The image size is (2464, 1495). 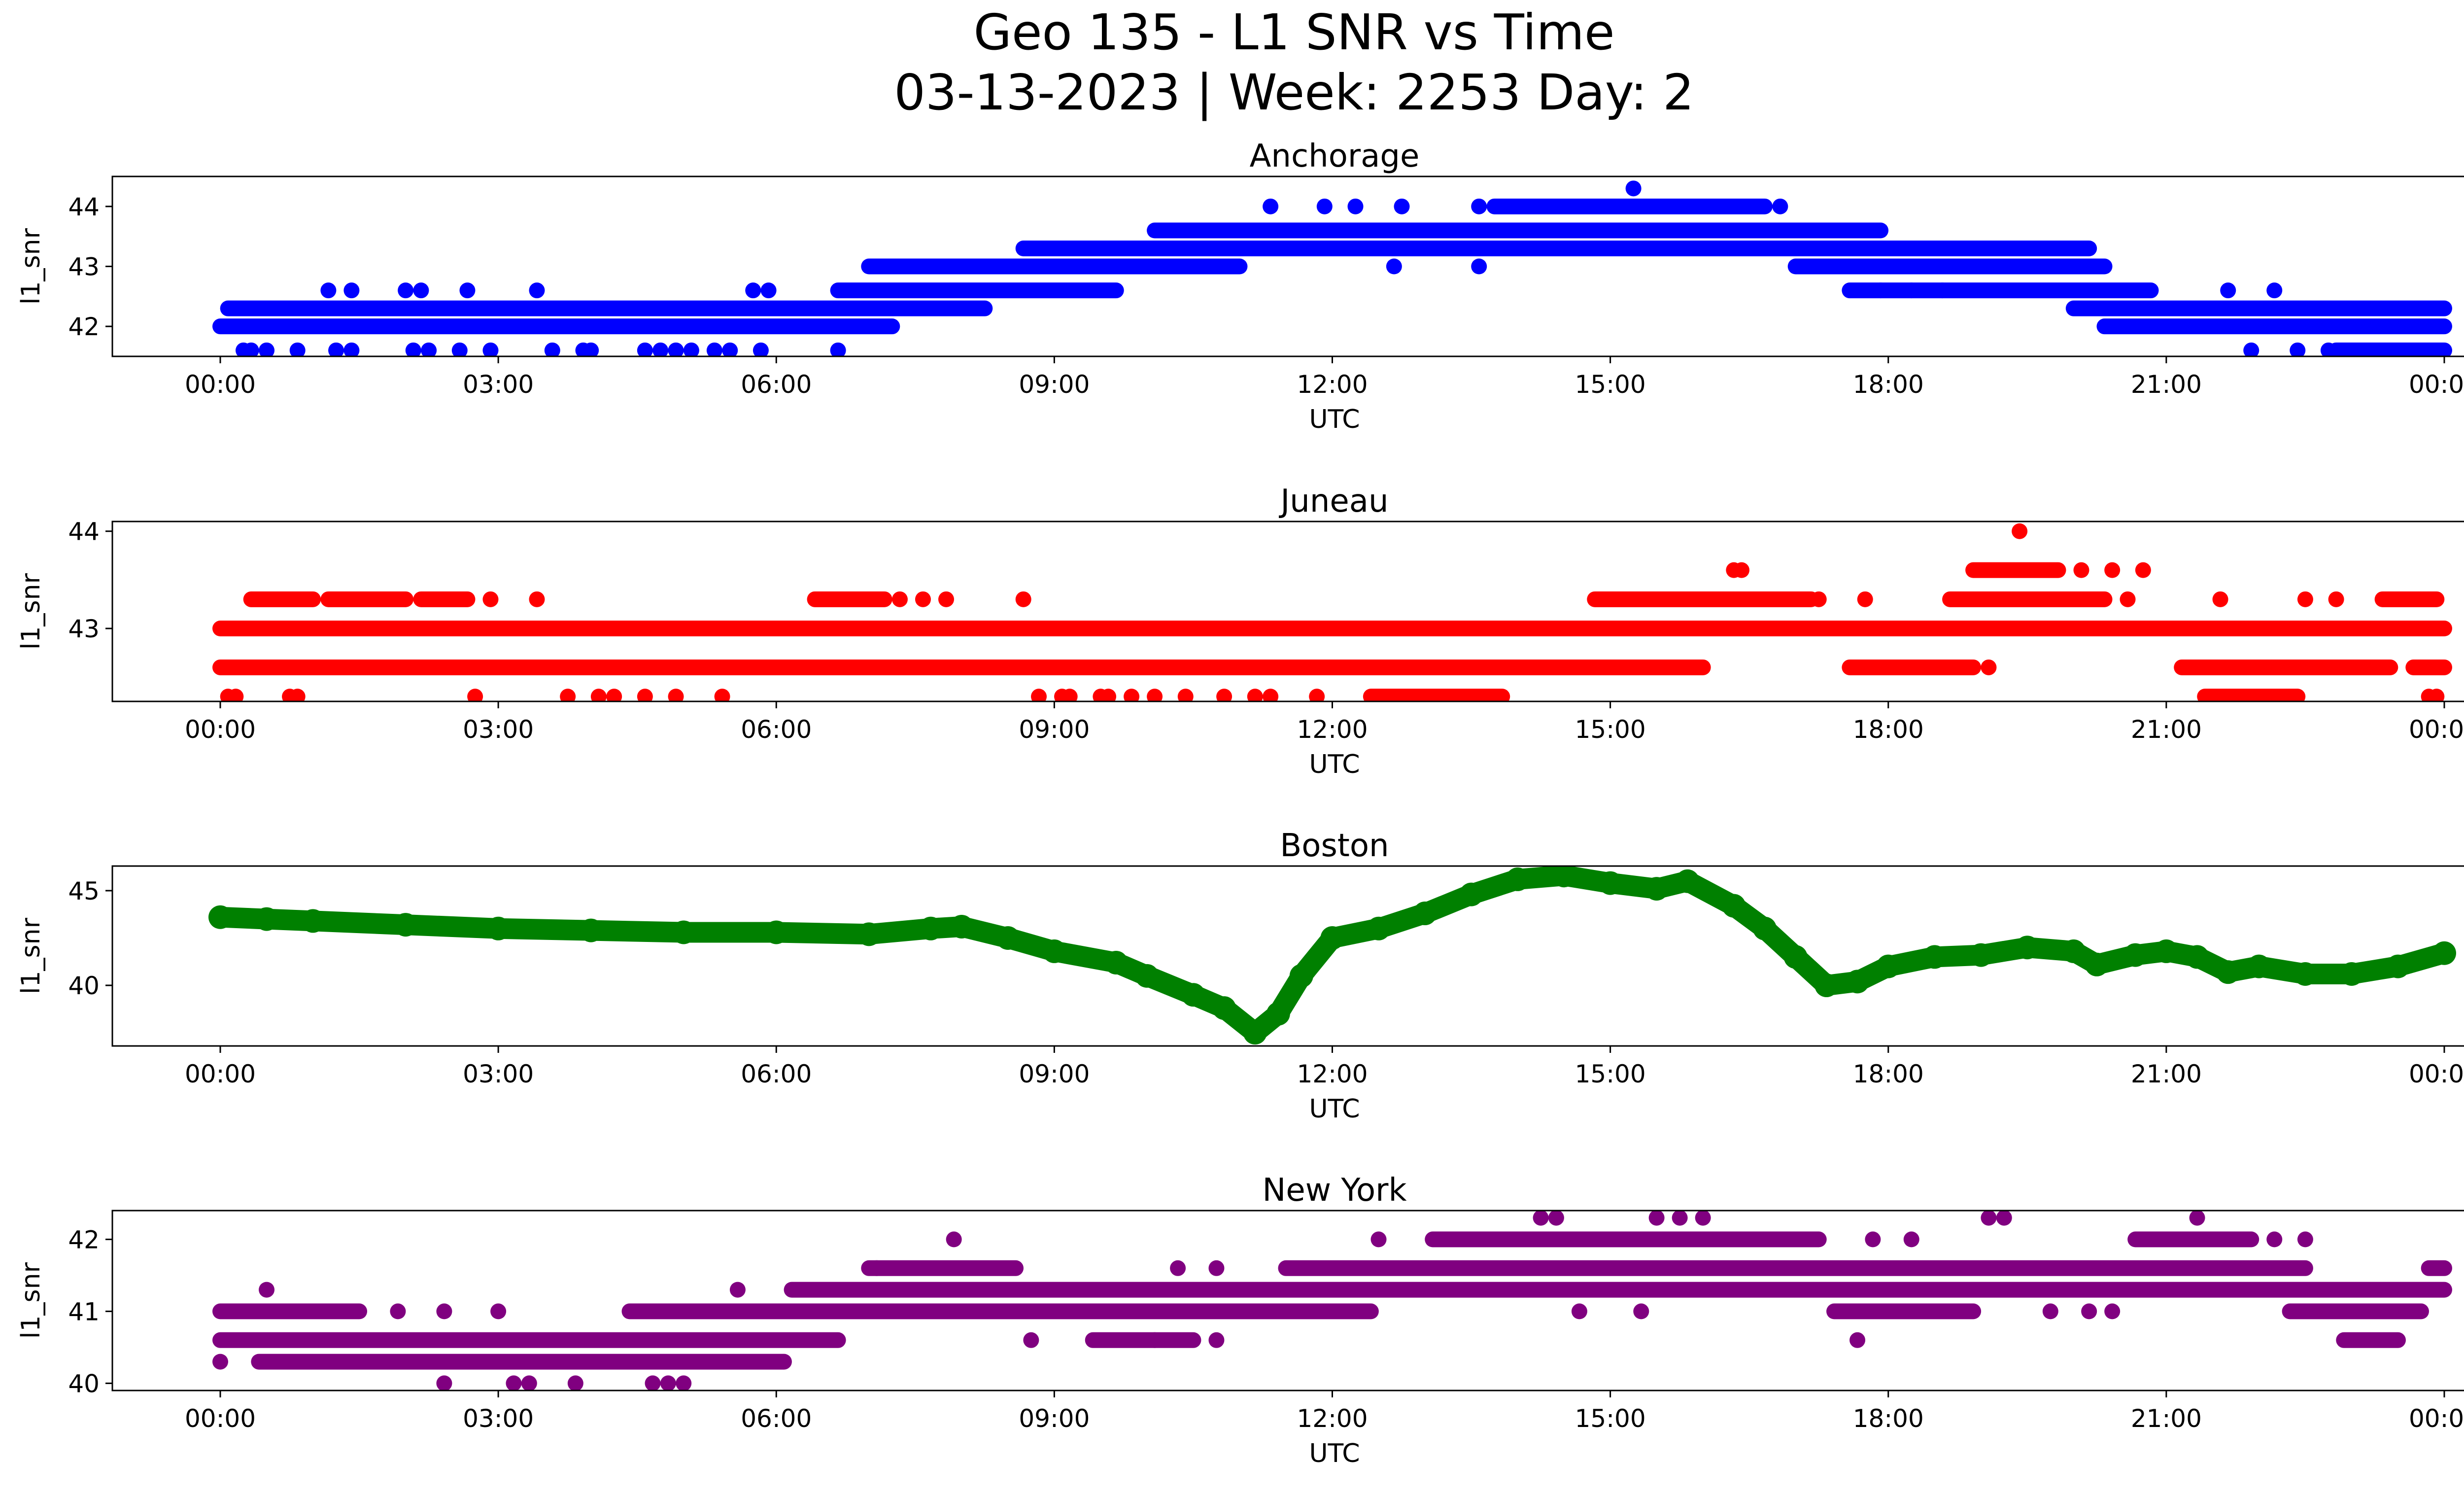 I want to click on y-tick-label: 40, so click(x=84, y=986).